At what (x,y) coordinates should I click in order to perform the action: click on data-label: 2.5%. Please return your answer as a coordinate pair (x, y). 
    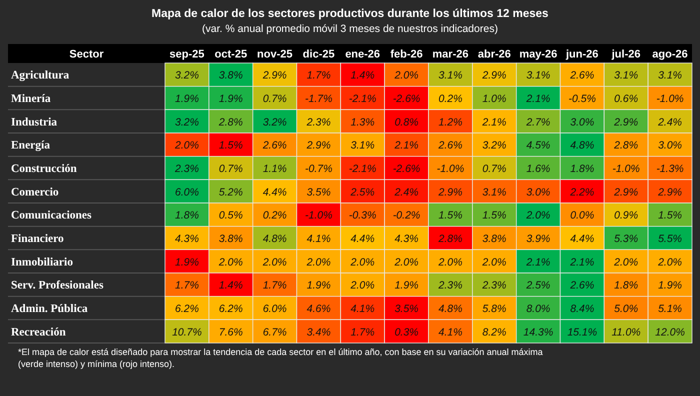
    Looking at the image, I should click on (362, 192).